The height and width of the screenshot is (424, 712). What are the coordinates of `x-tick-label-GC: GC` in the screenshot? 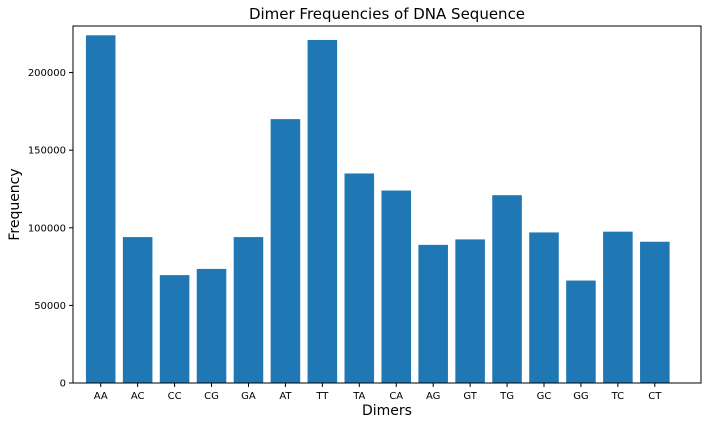 It's located at (544, 396).